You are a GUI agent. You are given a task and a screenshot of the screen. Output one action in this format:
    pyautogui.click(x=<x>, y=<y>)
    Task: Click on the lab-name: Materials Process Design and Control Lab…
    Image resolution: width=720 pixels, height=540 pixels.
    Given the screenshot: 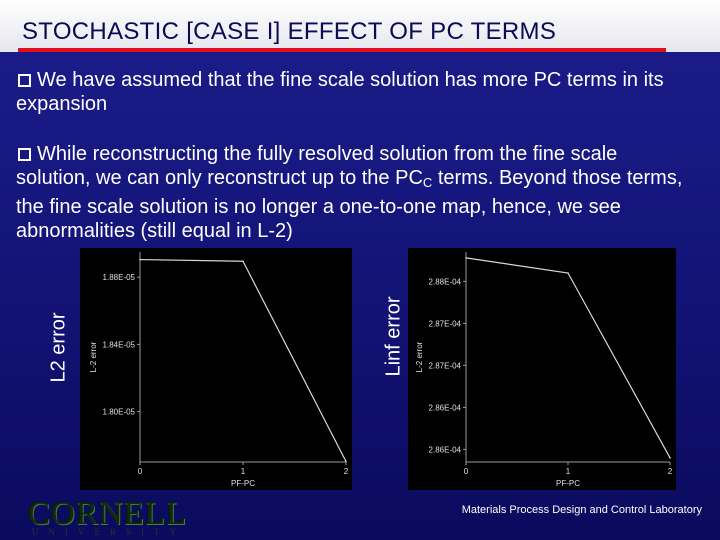 What is the action you would take?
    pyautogui.click(x=581, y=510)
    